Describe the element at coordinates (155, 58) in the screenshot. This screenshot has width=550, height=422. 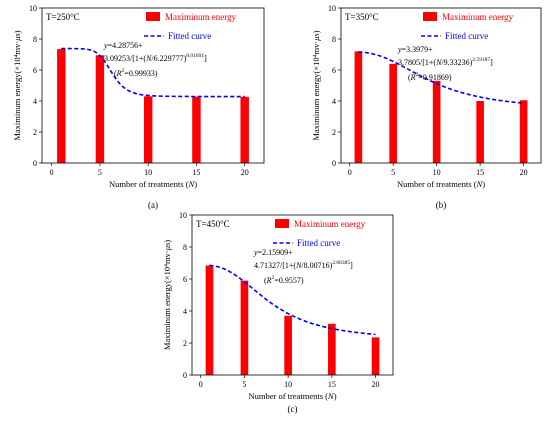
I see `equation-line: 3.09253/[1+(N/6.229777)8.01691]` at that location.